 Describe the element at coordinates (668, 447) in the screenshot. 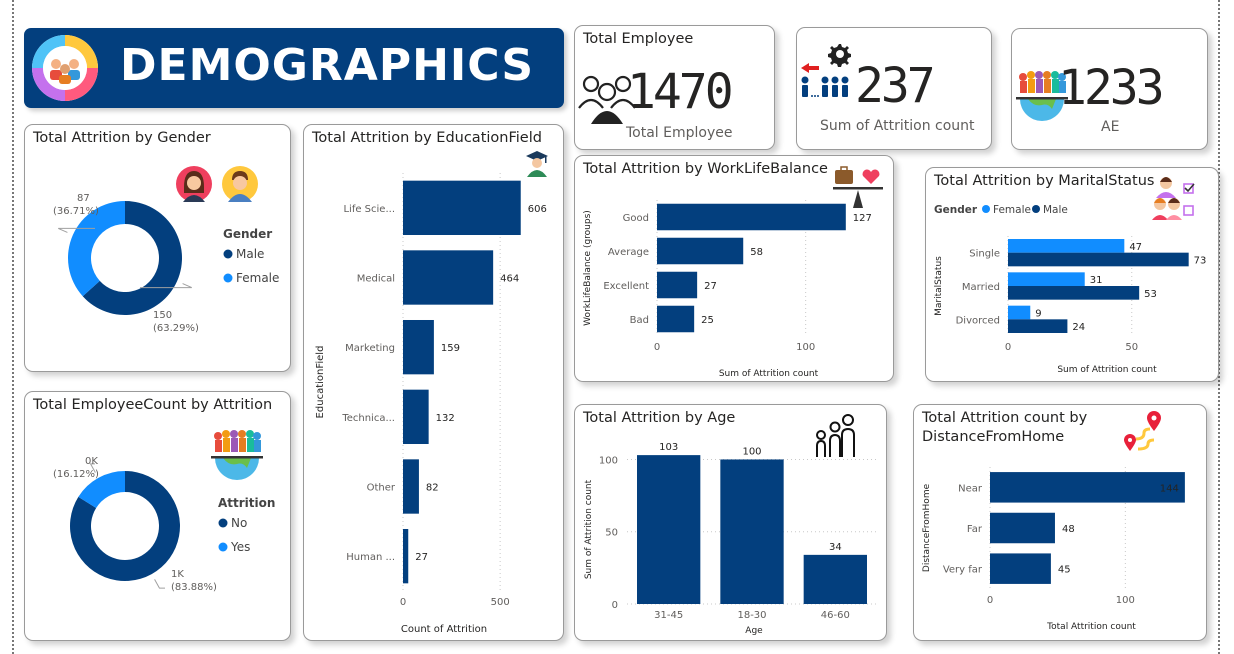

I see `data-label: 103` at that location.